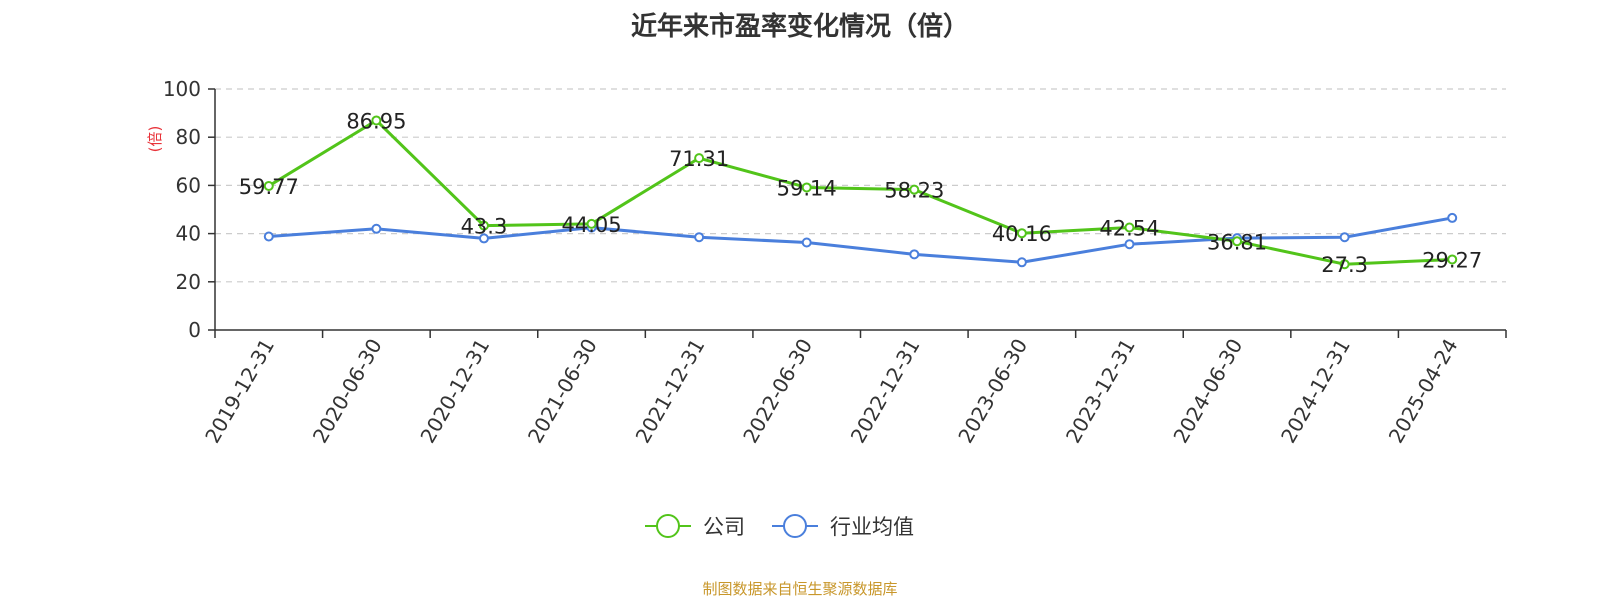 Image resolution: width=1600 pixels, height=600 pixels. I want to click on data-label: 59.77, so click(269, 187).